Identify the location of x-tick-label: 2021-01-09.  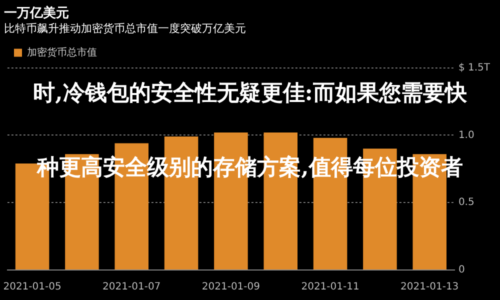
(231, 287).